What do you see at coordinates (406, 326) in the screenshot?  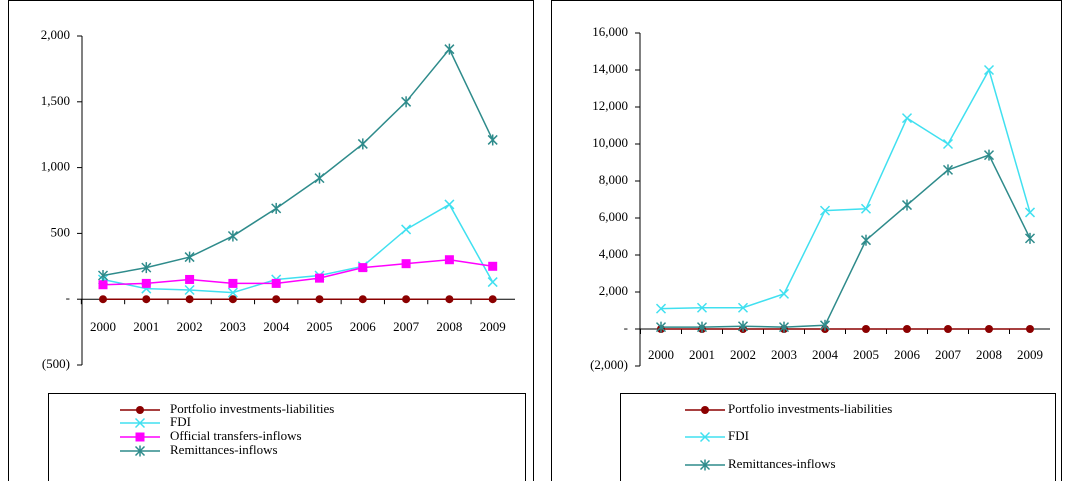 I see `x-tick-label: 2007` at bounding box center [406, 326].